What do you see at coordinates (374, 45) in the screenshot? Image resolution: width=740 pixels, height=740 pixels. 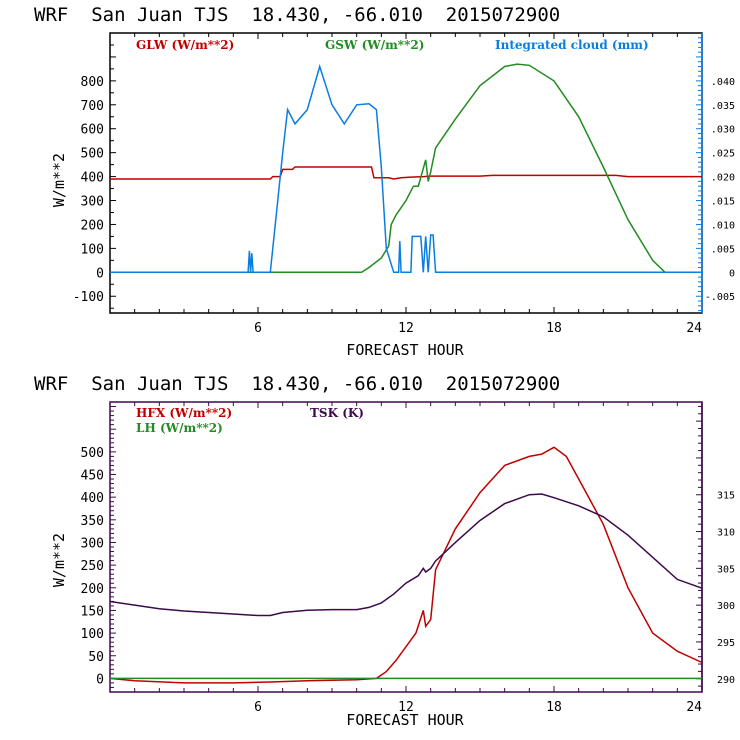 I see `legend-gsw: GSW (W/m**2)` at bounding box center [374, 45].